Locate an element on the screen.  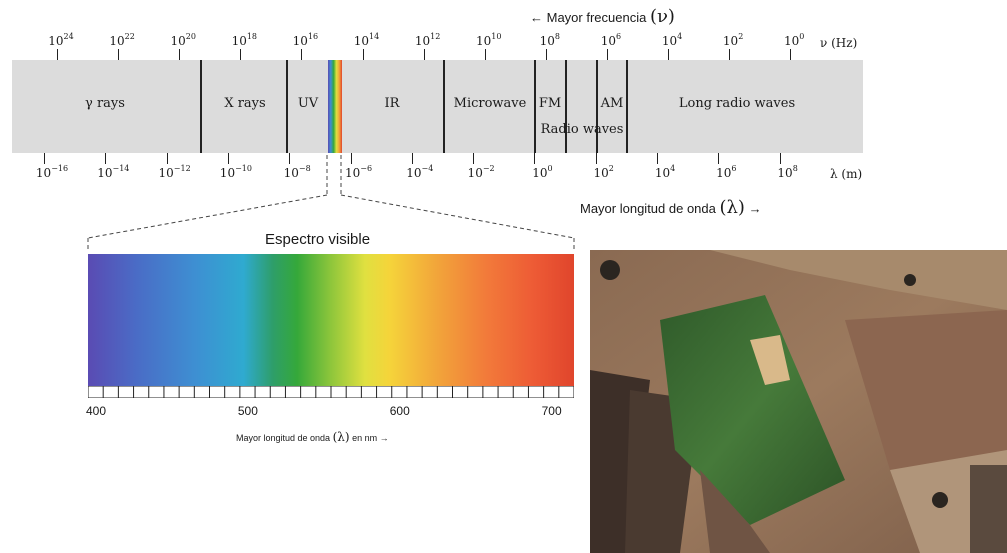
visible-spectrum-gradient is located at coordinates (331, 320).